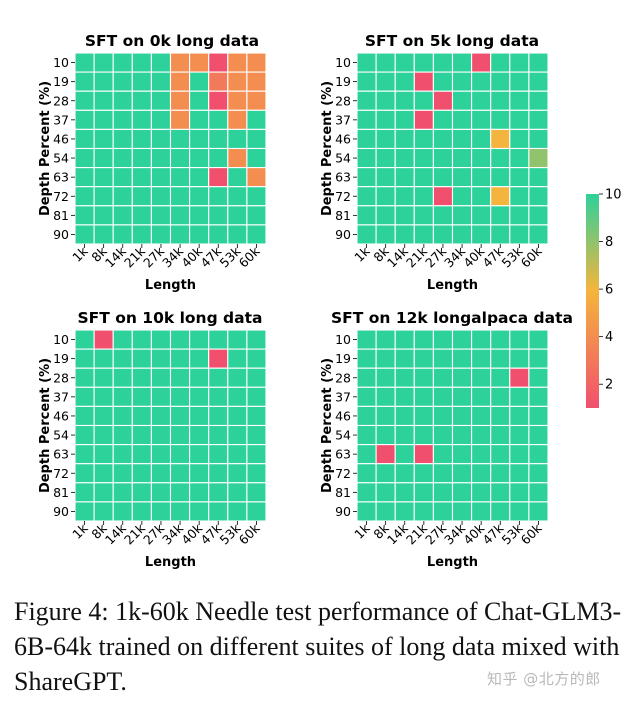  Describe the element at coordinates (61, 119) in the screenshot. I see `y-tick-label: 37` at that location.